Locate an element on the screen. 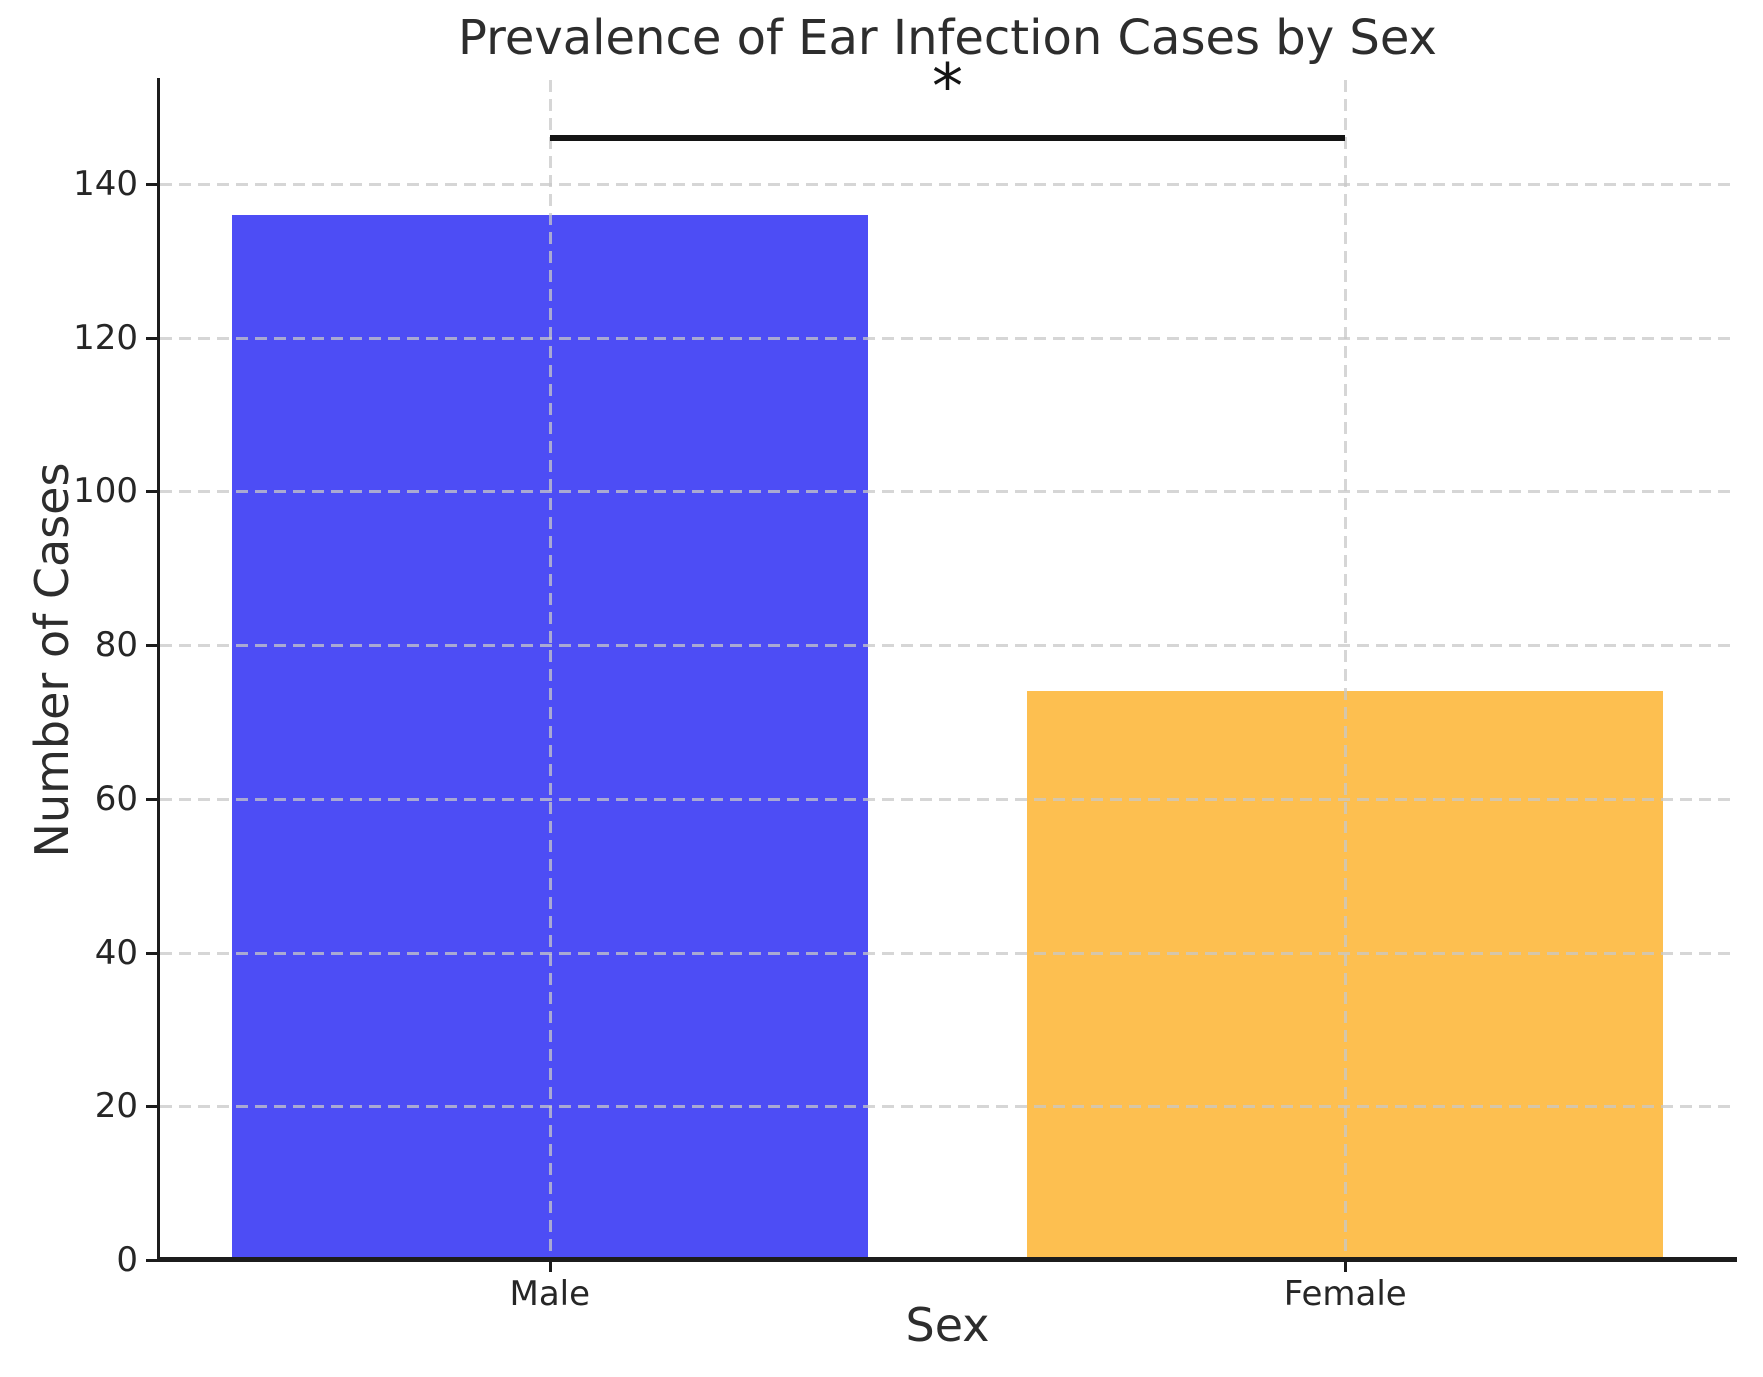  y-tick-label-0: 0 is located at coordinates (127, 1260).